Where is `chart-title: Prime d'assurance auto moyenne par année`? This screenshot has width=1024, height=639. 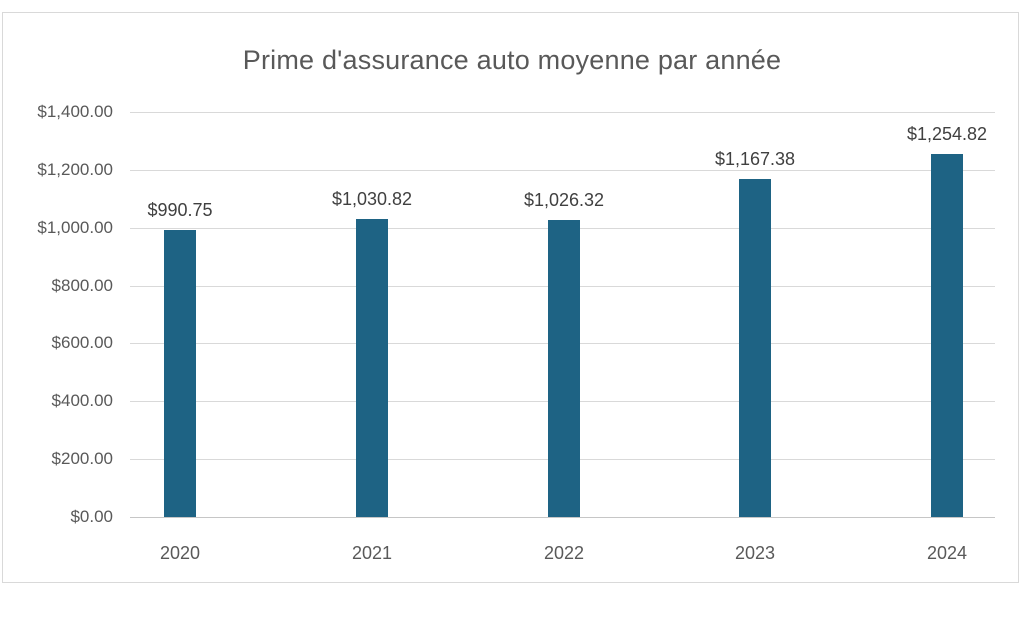
chart-title: Prime d'assurance auto moyenne par année is located at coordinates (512, 60).